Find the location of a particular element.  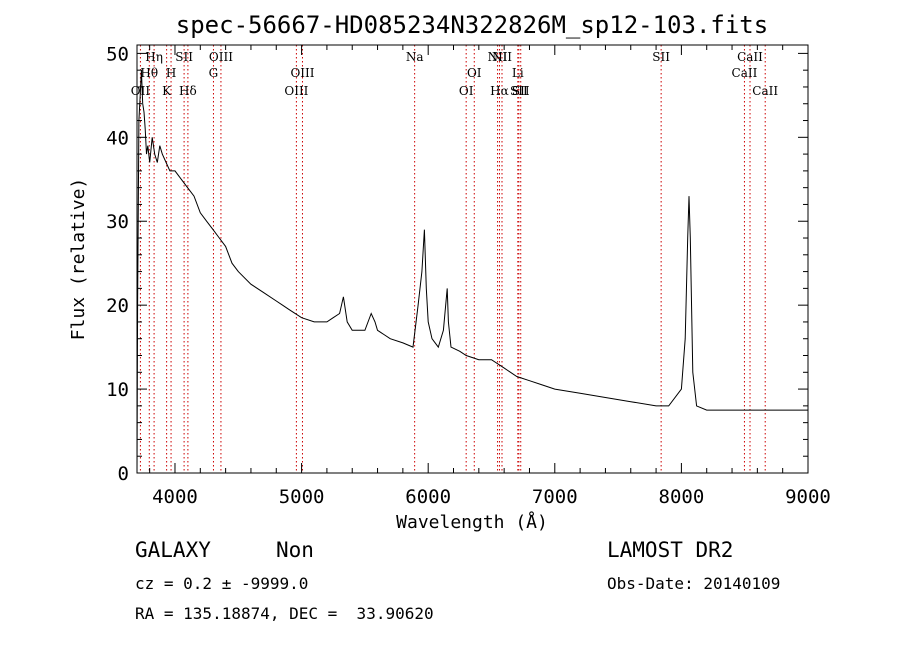

obs-date-text: Obs-Date: 20140109 is located at coordinates (694, 583).